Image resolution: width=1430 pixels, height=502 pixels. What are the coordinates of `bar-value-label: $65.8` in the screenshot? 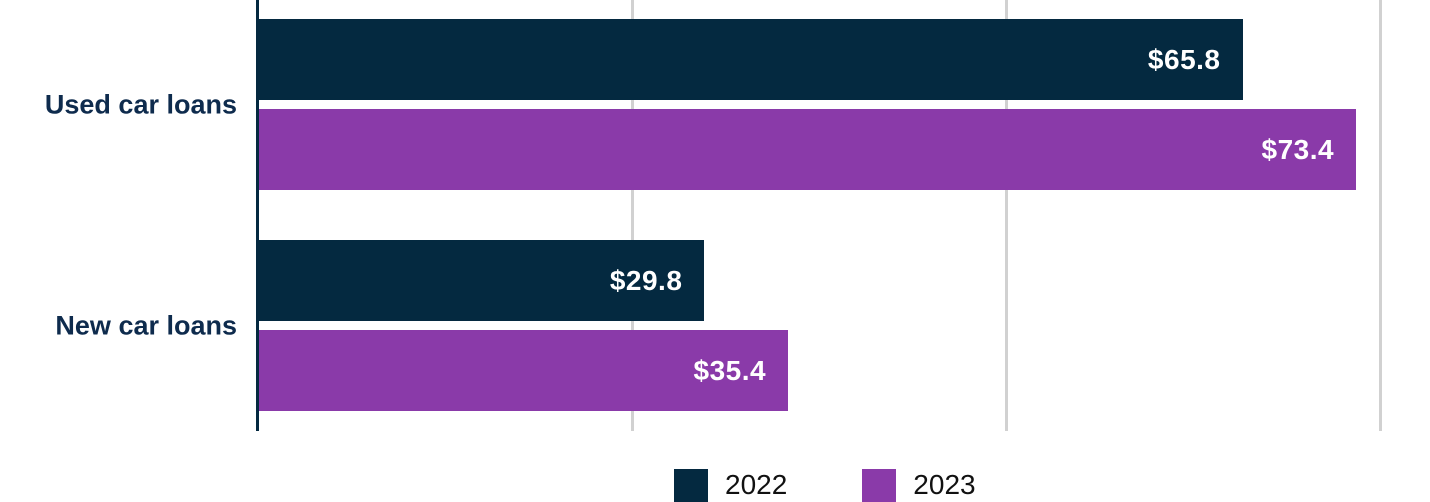 It's located at (1184, 59).